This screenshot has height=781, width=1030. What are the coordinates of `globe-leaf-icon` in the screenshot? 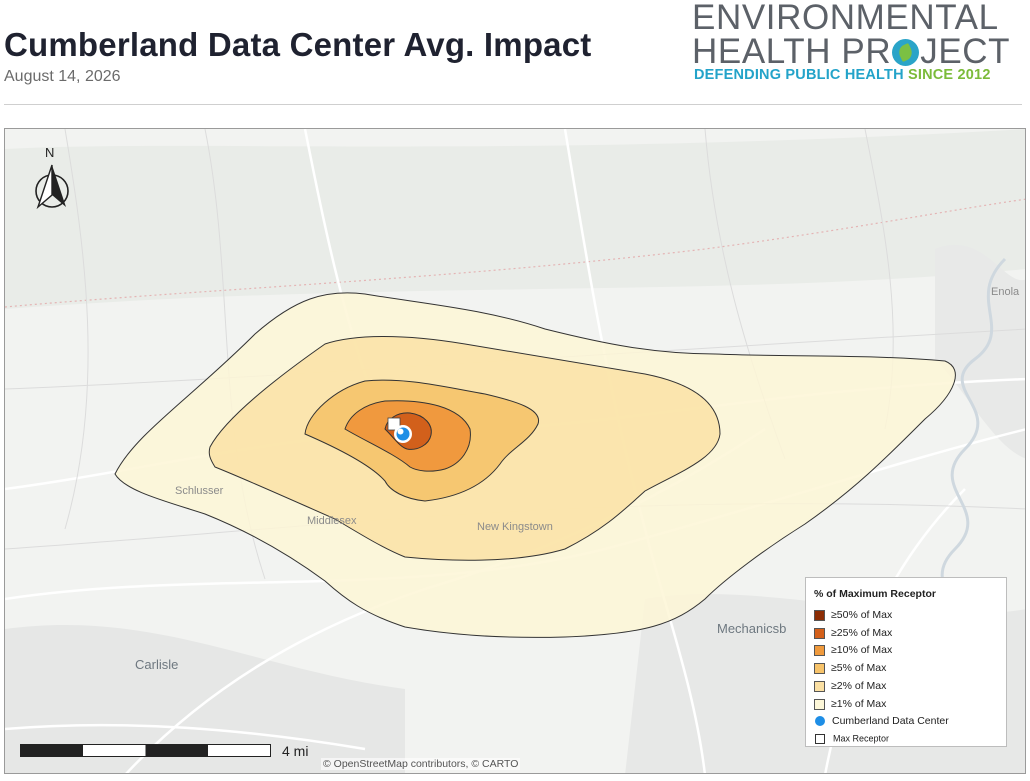 It's located at (906, 52).